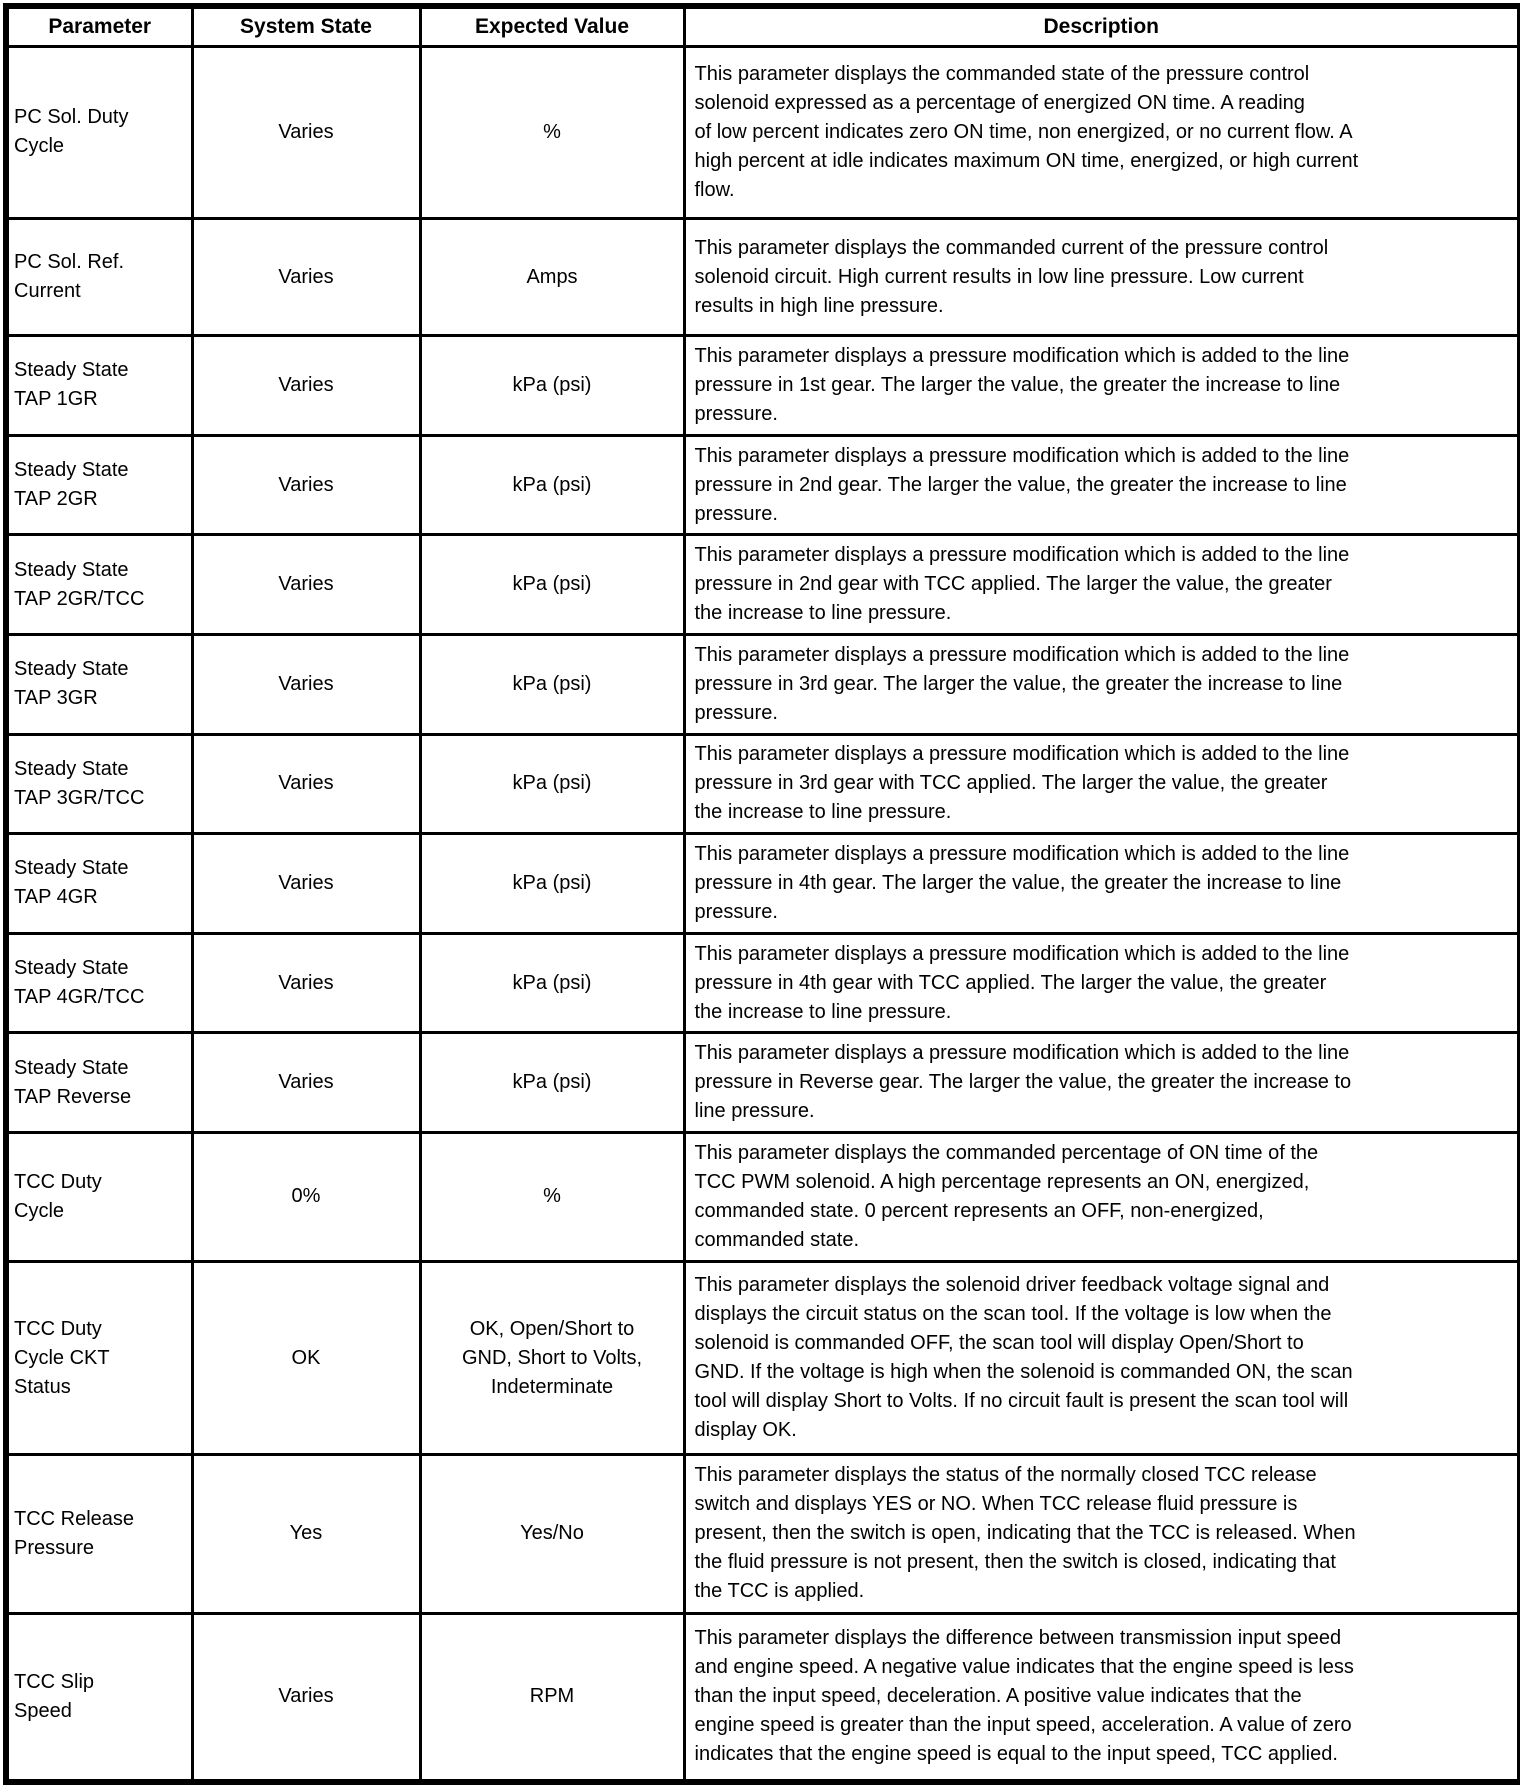  What do you see at coordinates (99, 132) in the screenshot?
I see `cell-parameter: PC Sol. Duty Cycle` at bounding box center [99, 132].